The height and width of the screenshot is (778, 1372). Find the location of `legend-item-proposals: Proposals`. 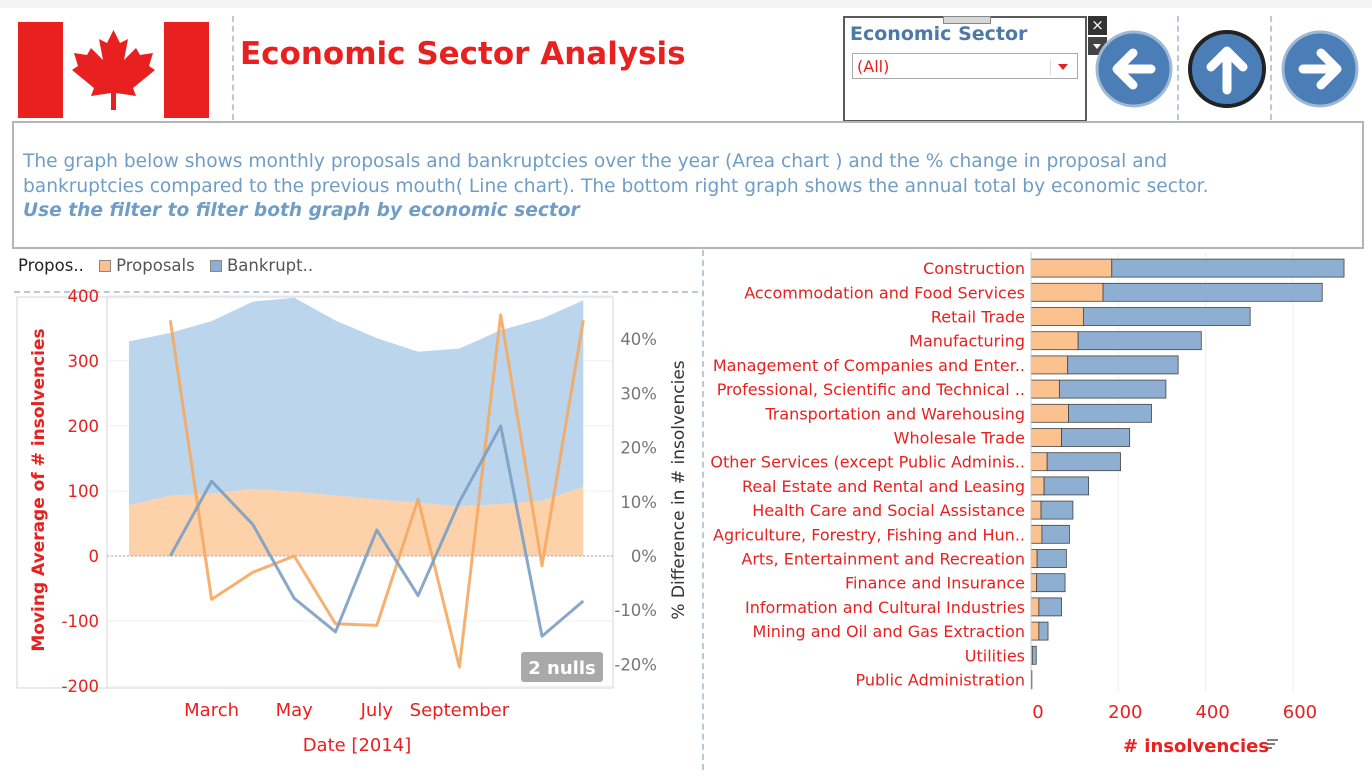

legend-item-proposals: Proposals is located at coordinates (147, 265).